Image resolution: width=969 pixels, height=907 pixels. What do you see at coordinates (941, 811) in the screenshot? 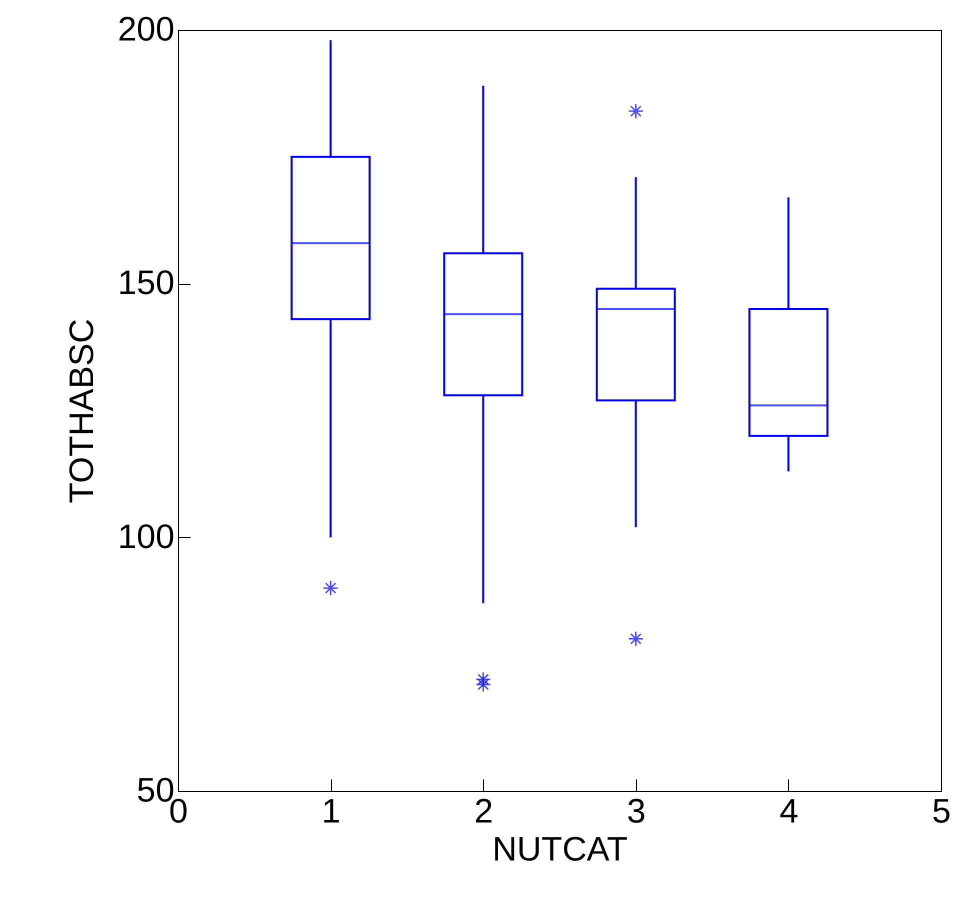
I see `x-tick-label: 5` at bounding box center [941, 811].